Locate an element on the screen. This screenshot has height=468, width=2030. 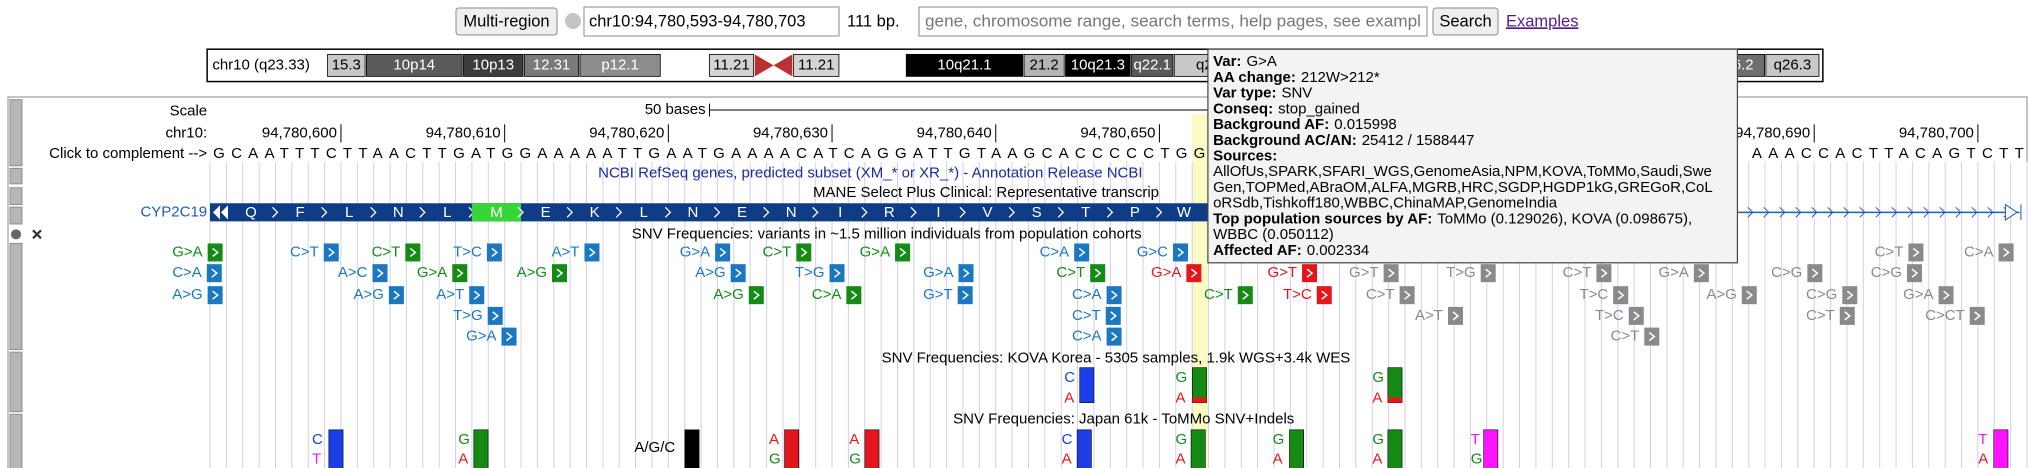
multi-region-label: Multi-region is located at coordinates (506, 21).